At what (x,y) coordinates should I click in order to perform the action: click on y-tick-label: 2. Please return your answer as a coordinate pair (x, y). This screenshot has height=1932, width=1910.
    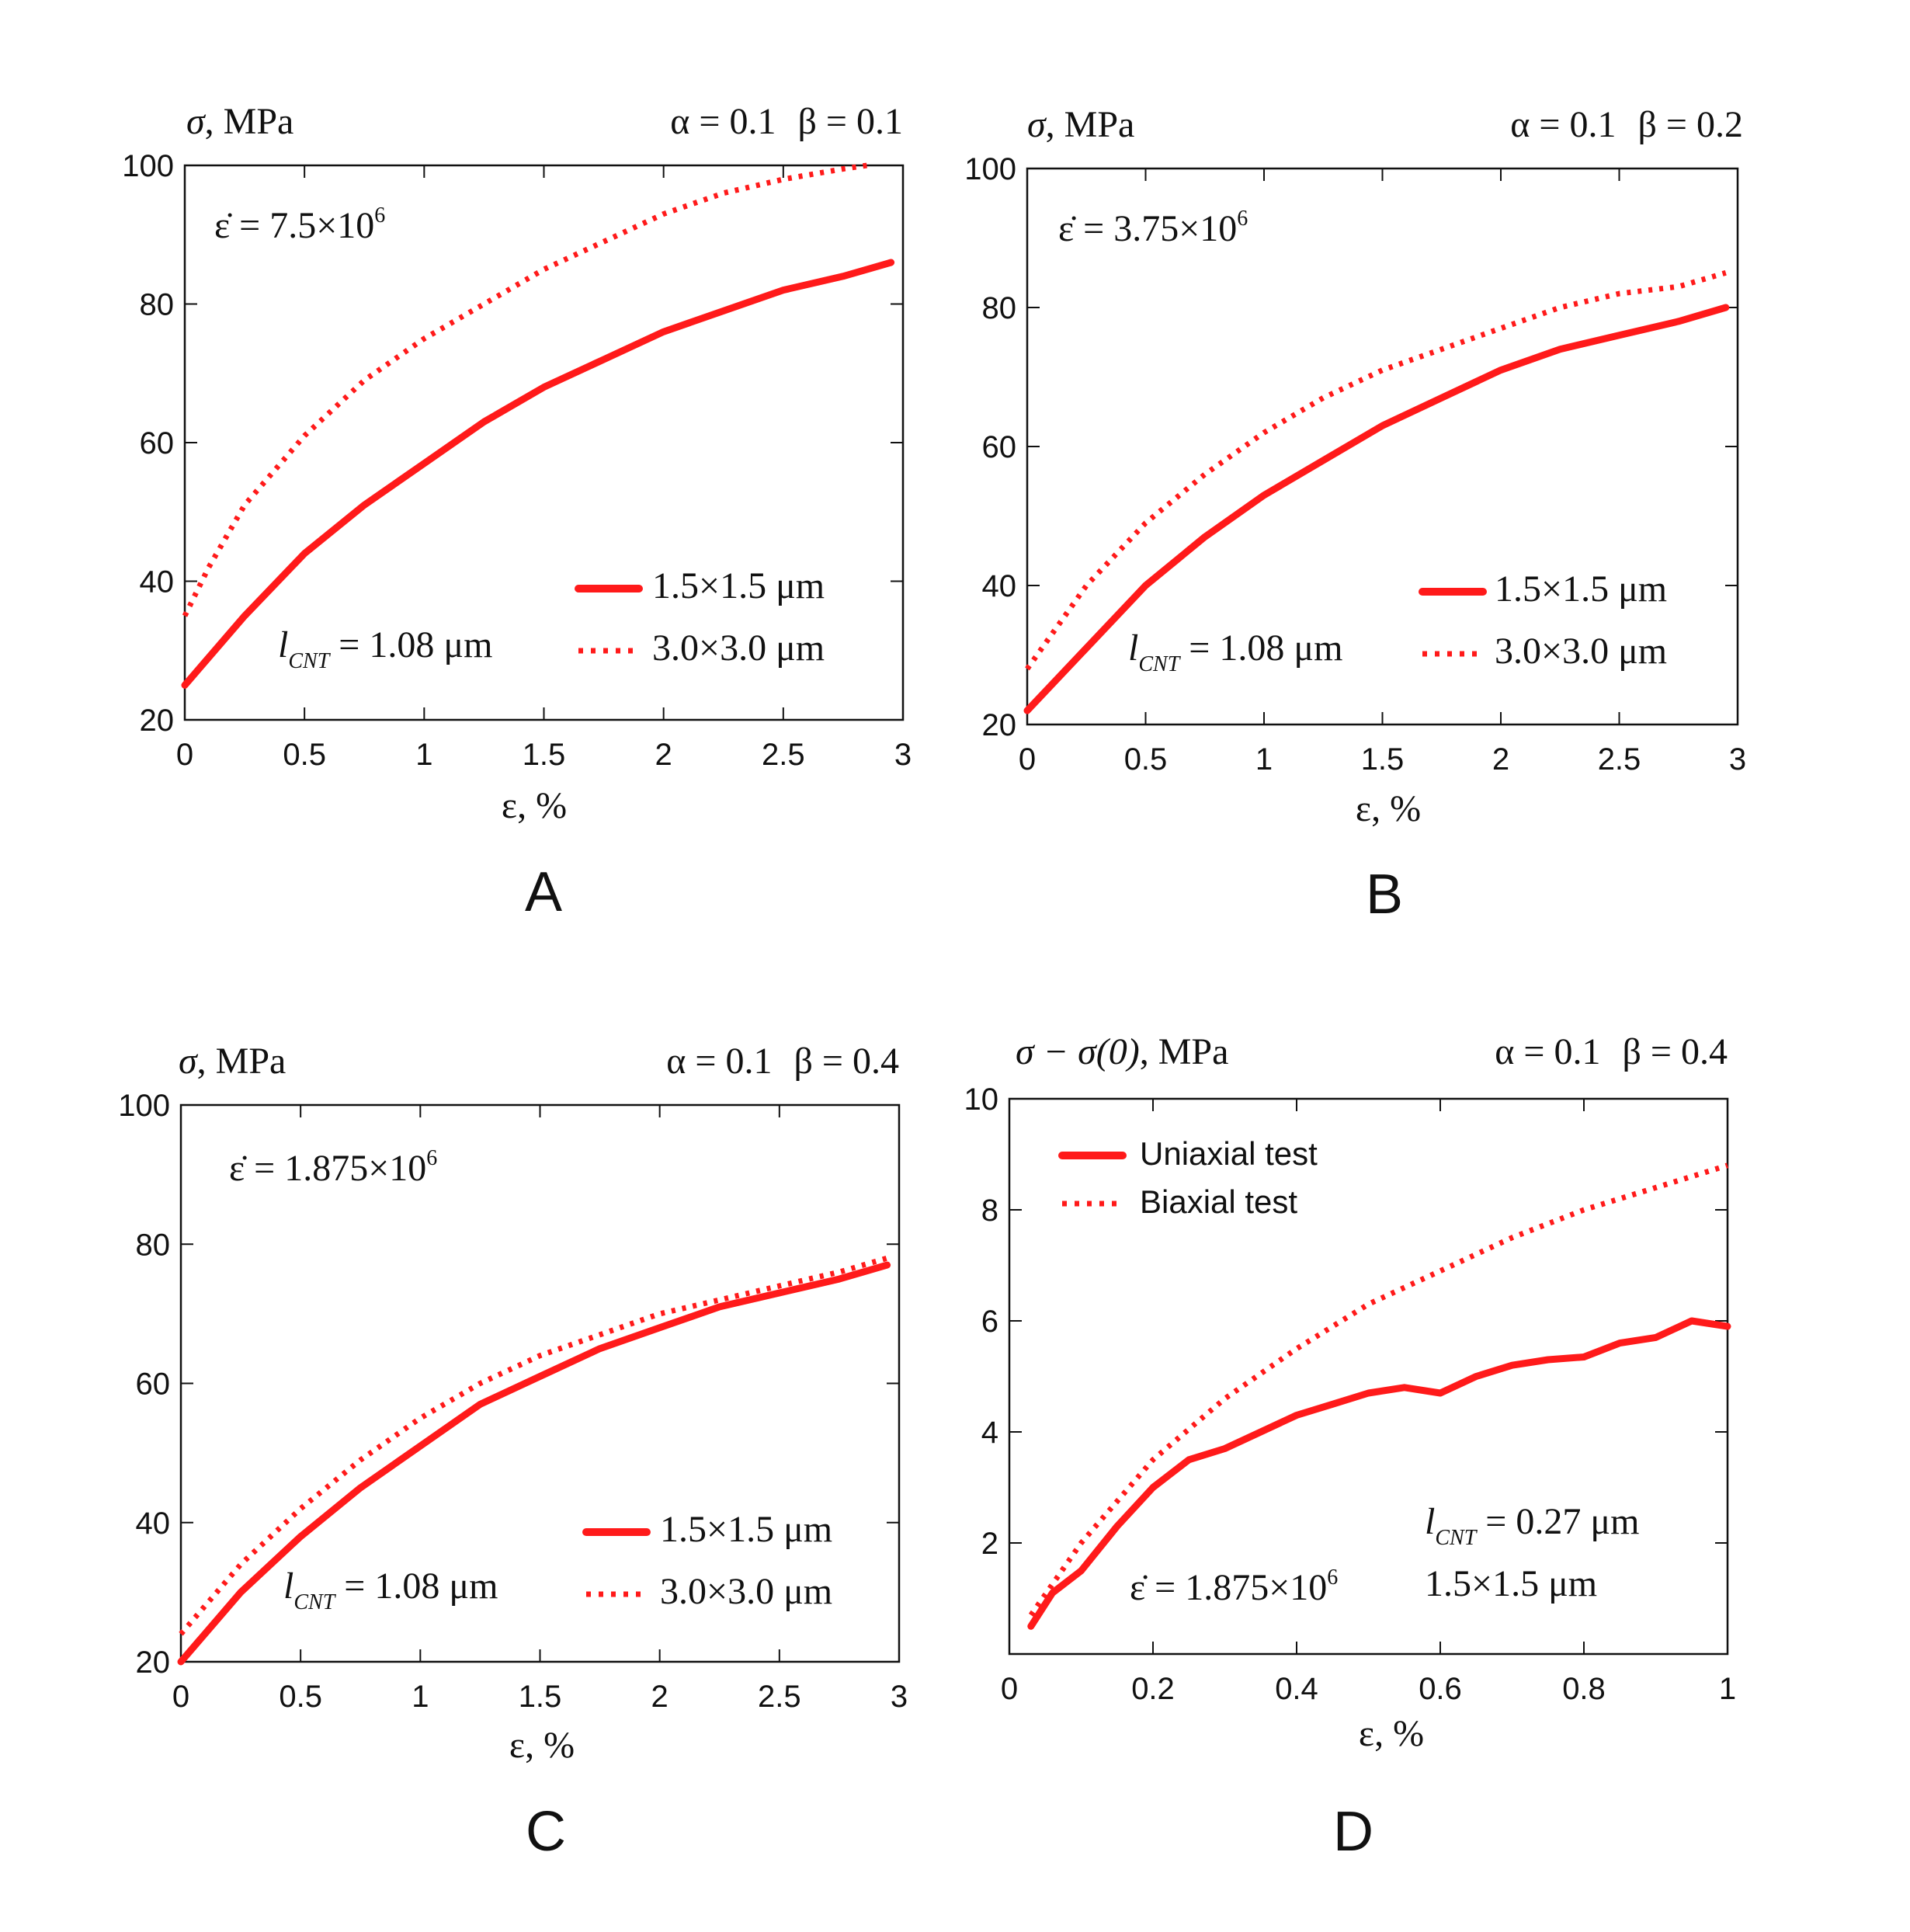
    Looking at the image, I should click on (989, 1544).